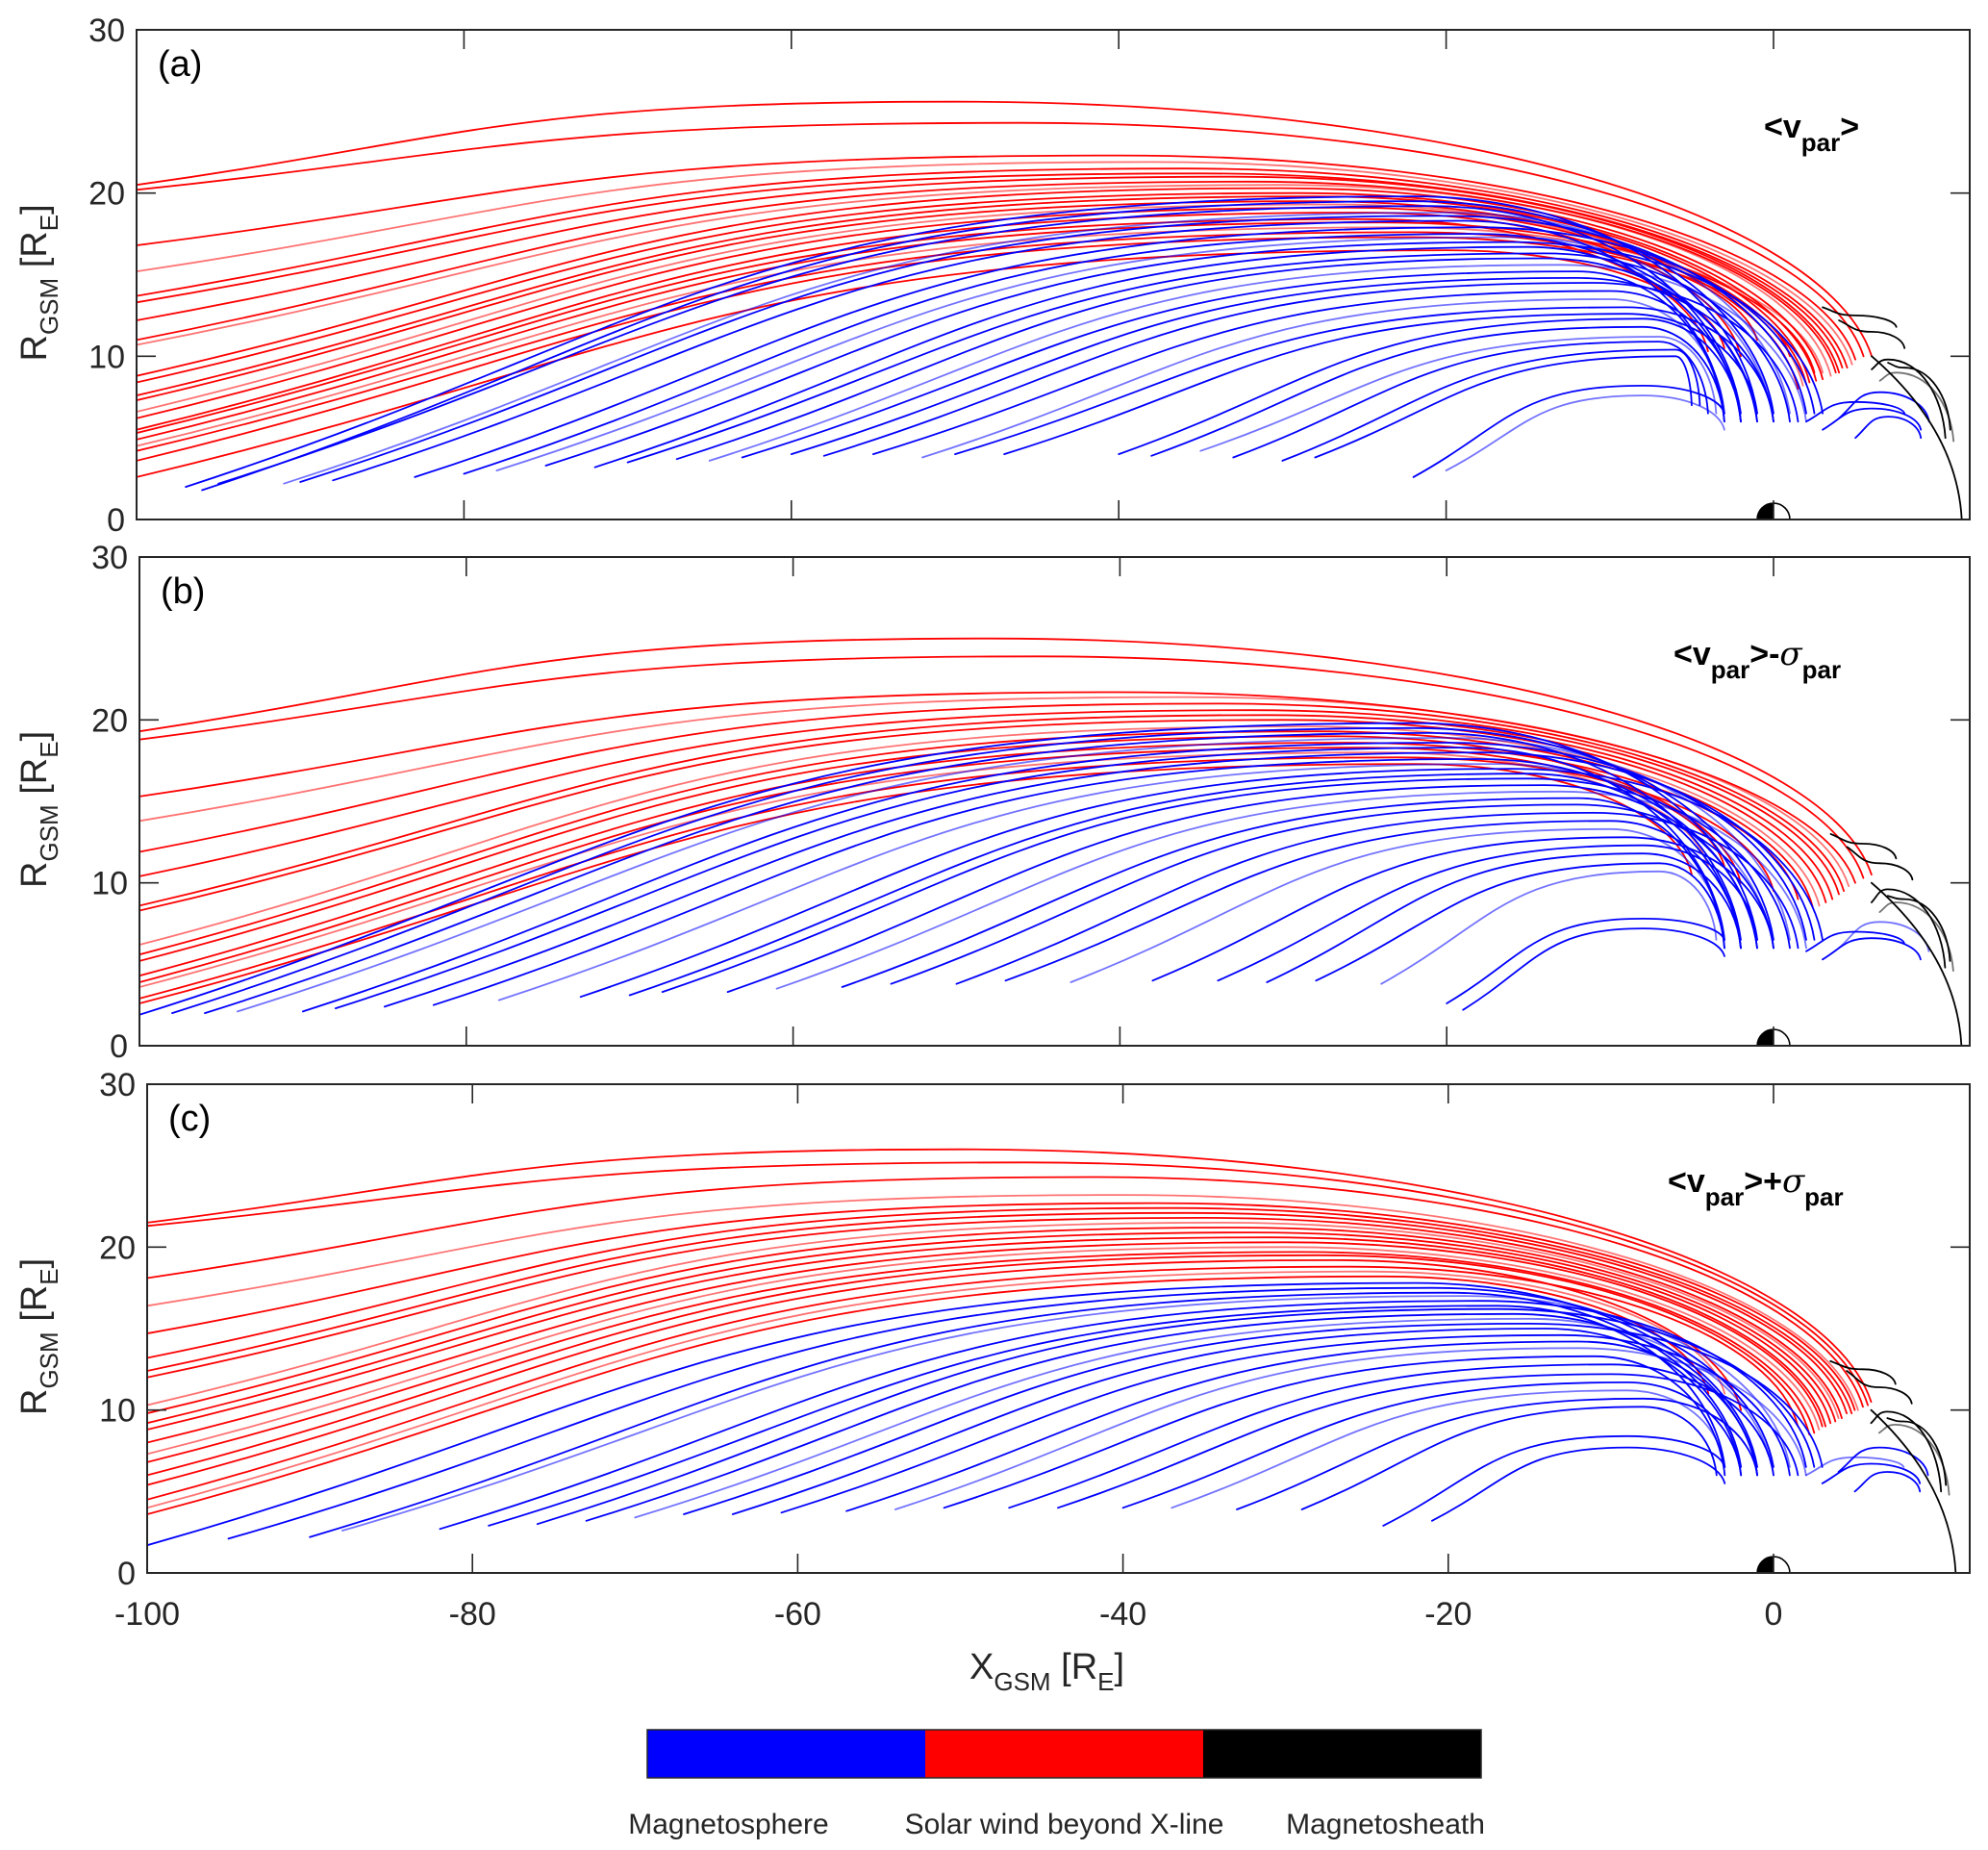  I want to click on annotation-main: <v, so click(1692, 654).